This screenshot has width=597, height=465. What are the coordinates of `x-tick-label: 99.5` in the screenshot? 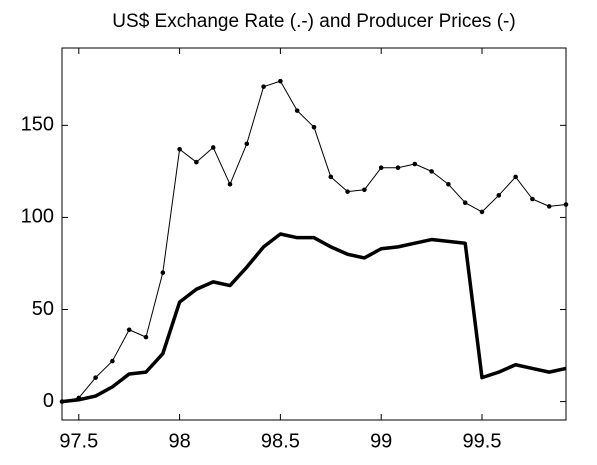 It's located at (482, 441).